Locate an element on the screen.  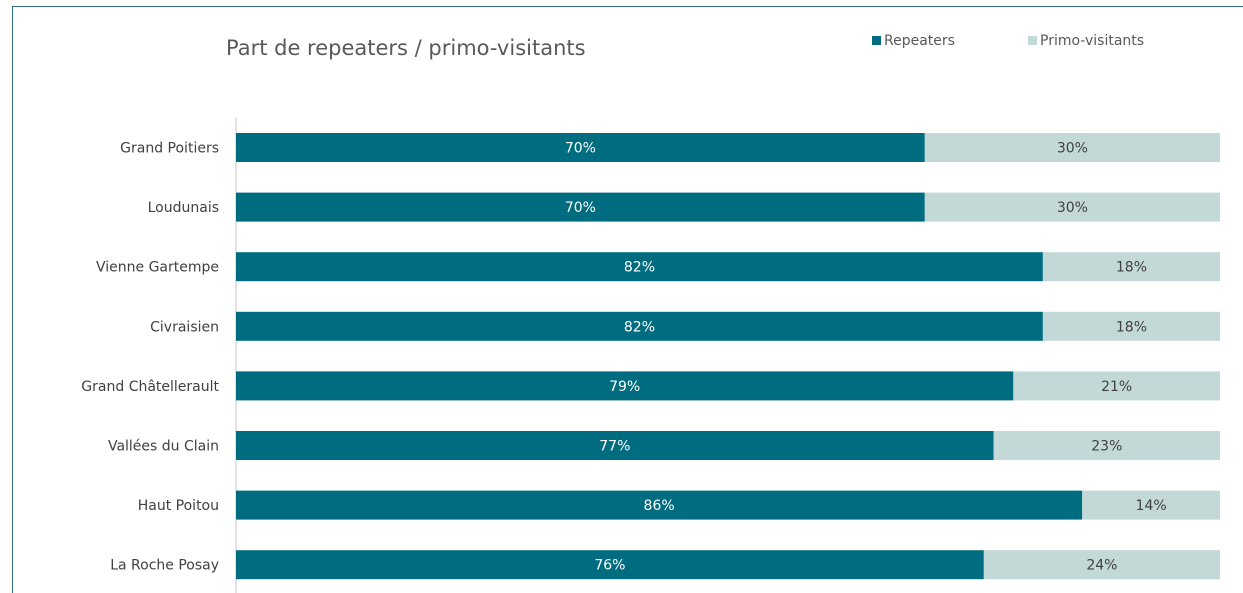
legend-label-1: Primo-visitants is located at coordinates (1092, 41).